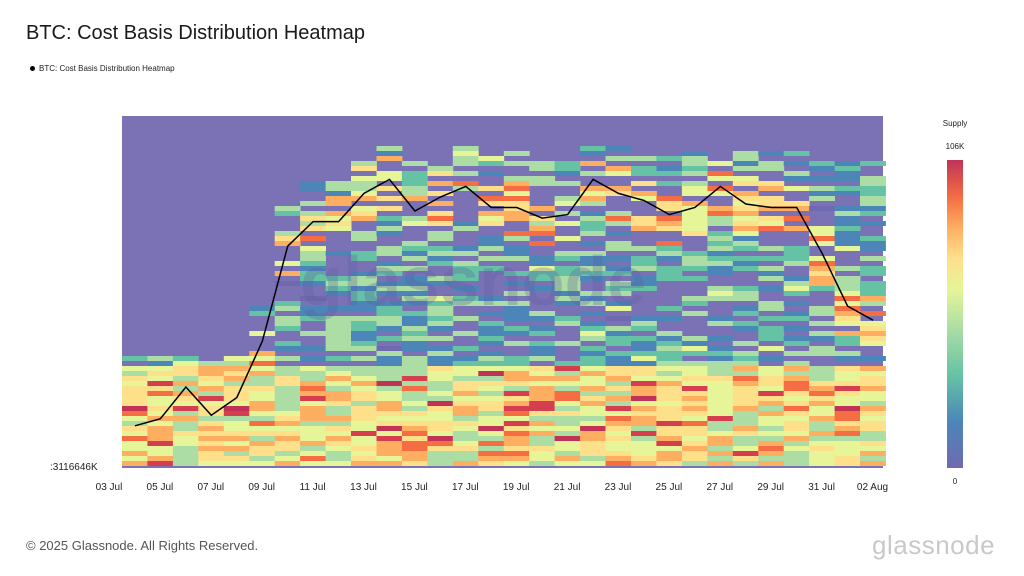 The height and width of the screenshot is (576, 1024). Describe the element at coordinates (102, 68) in the screenshot. I see `legend: BTC: Cost Basis Distribution Heatmap` at that location.